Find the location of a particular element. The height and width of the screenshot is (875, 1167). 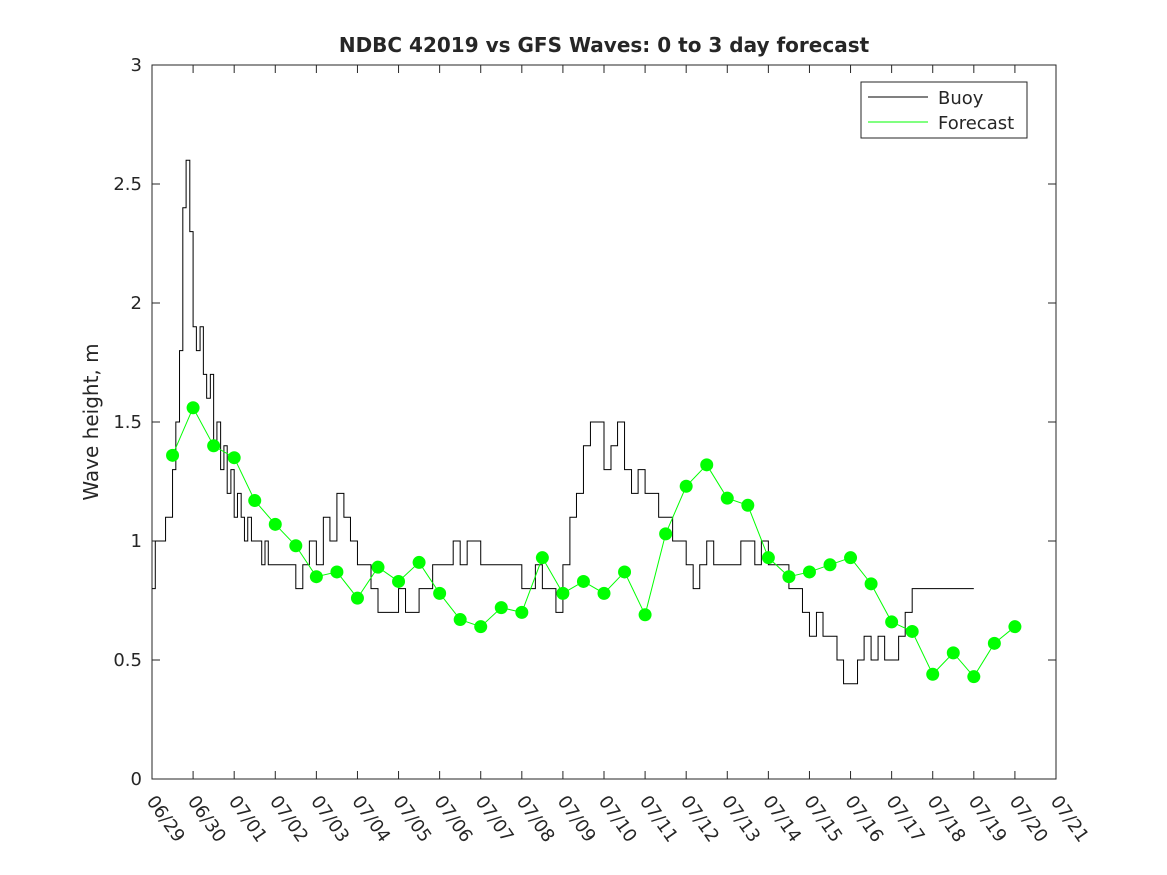

x-tick-label: 07/19 is located at coordinates (987, 819).